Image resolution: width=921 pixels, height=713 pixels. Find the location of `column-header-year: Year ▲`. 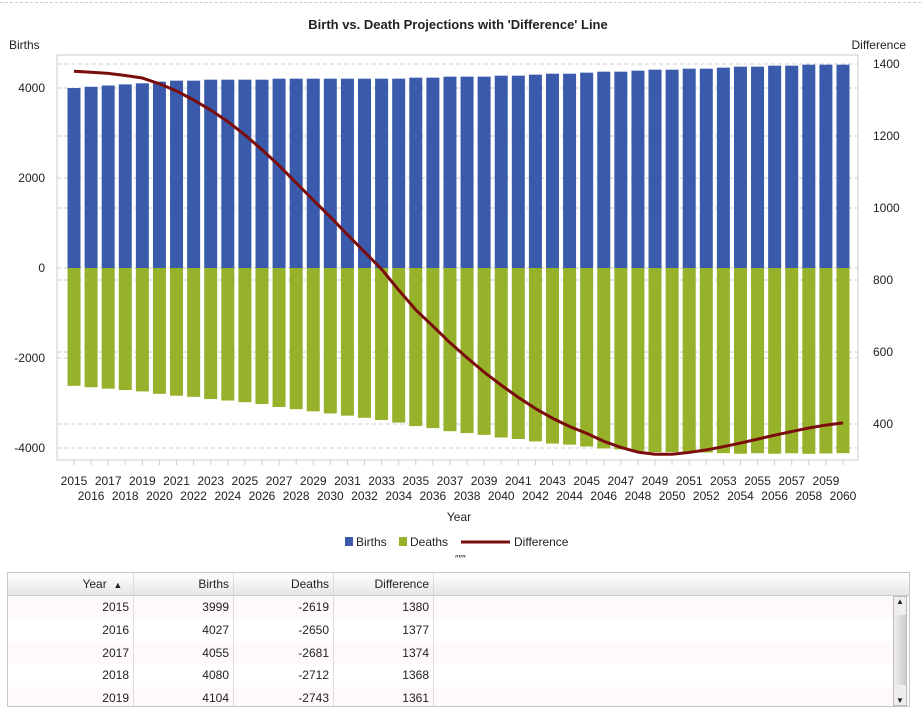

column-header-year: Year ▲ is located at coordinates (71, 584).